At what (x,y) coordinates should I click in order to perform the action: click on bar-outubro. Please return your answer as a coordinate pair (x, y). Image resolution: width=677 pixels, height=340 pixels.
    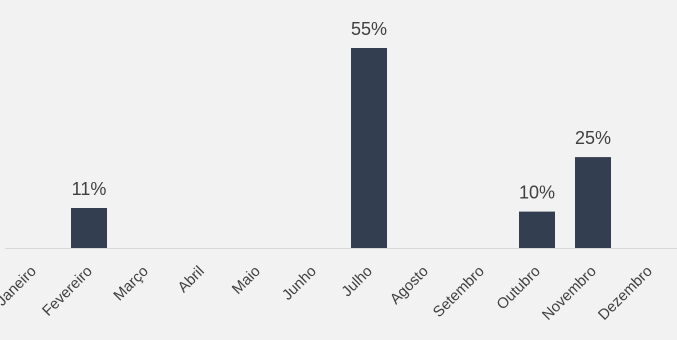
    Looking at the image, I should click on (537, 229).